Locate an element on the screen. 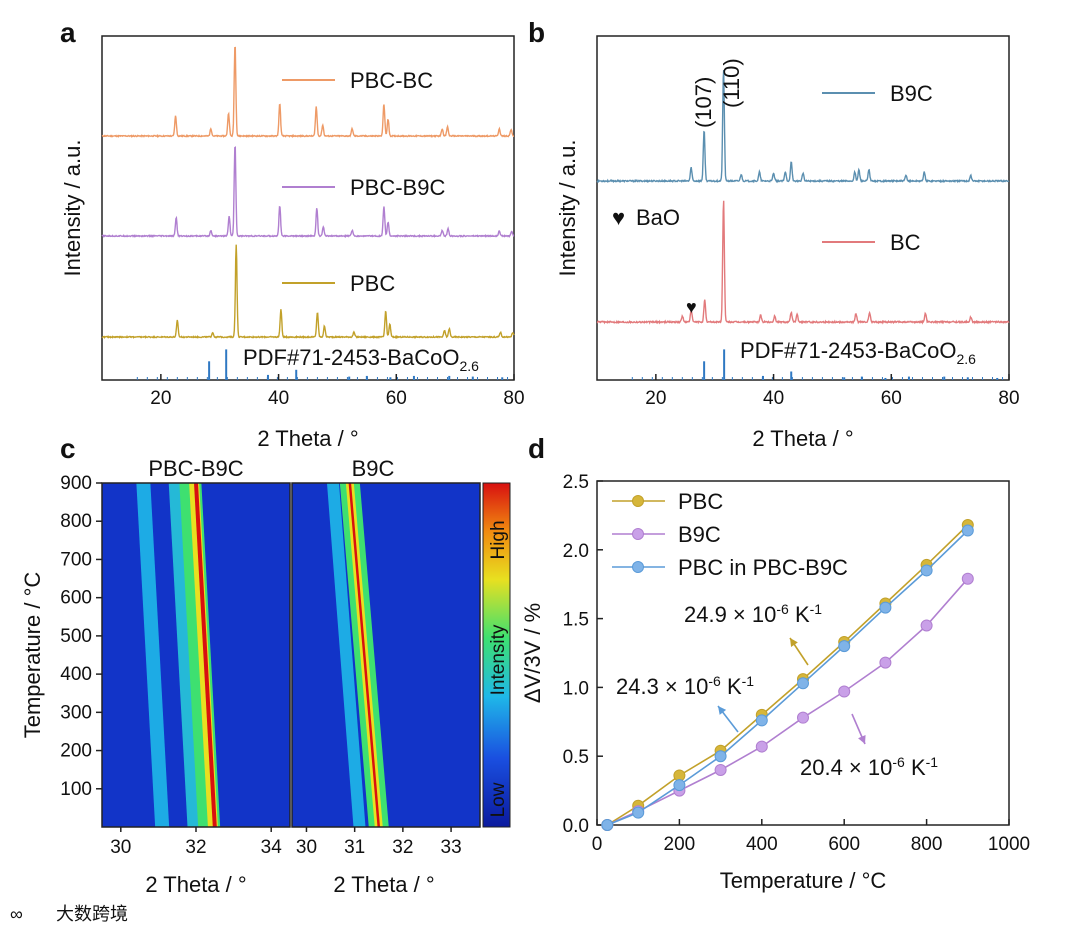 The height and width of the screenshot is (933, 1080). panel-c-xlabel-2: 2 Theta / ° is located at coordinates (383, 884).